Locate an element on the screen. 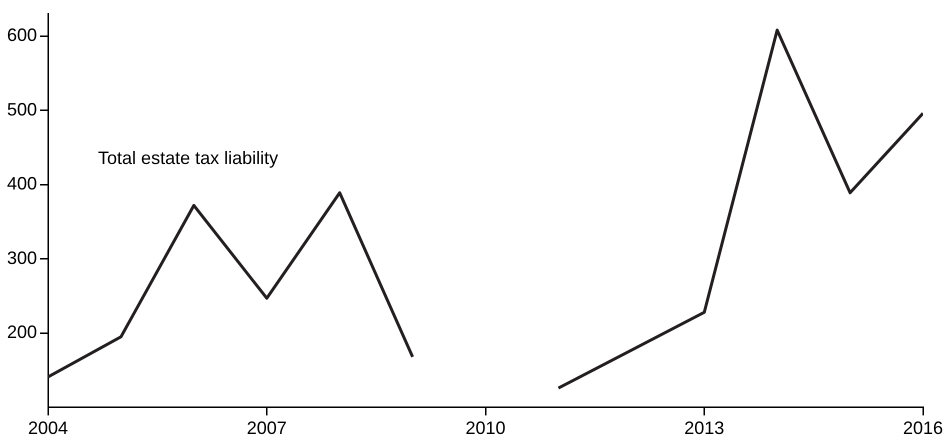 The image size is (947, 447). x-tick-label: 2016 is located at coordinates (923, 428).